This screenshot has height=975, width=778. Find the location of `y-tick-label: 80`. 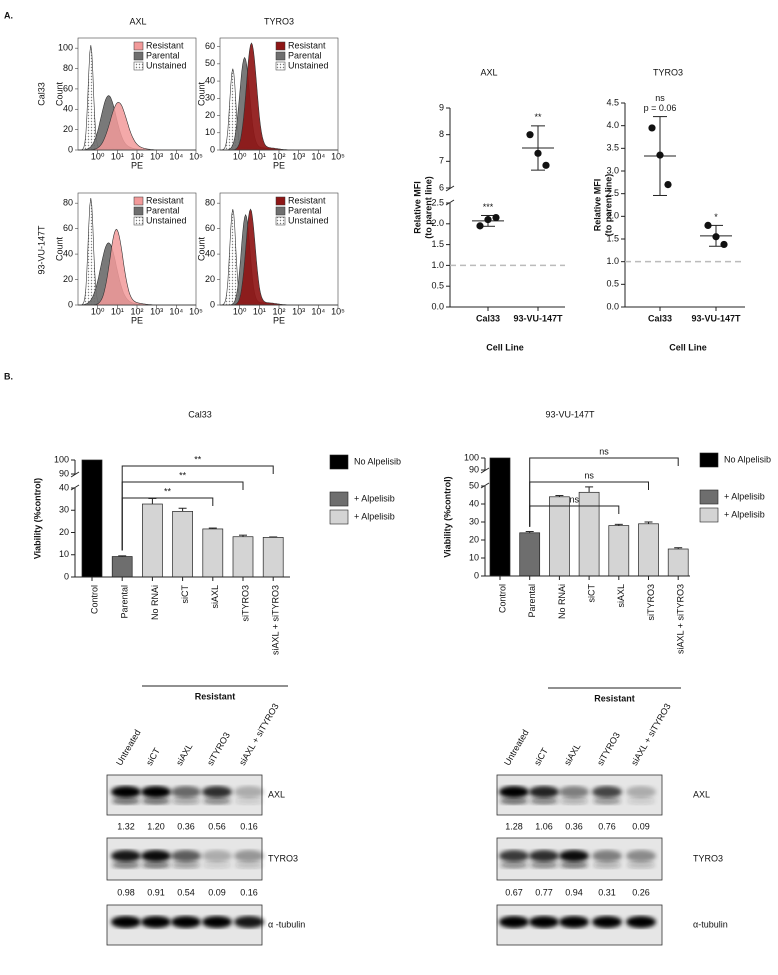

y-tick-label: 80 is located at coordinates (68, 68).